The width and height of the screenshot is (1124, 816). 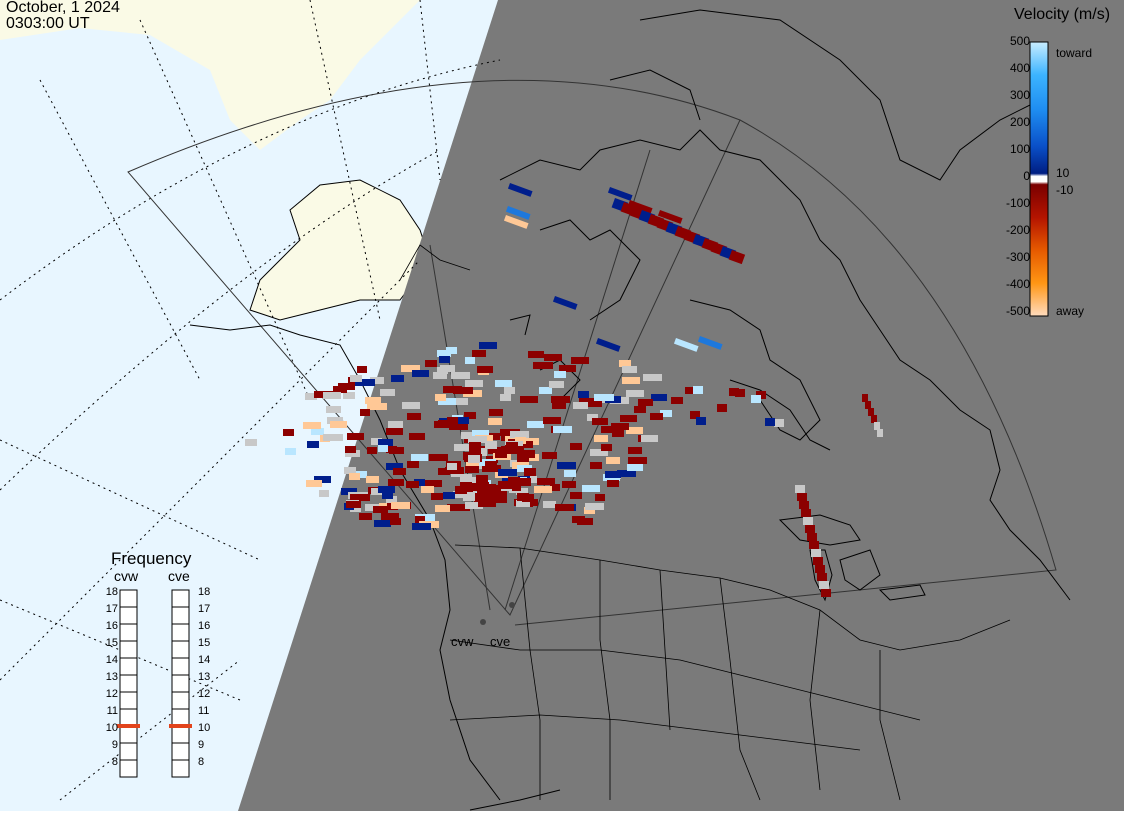 I want to click on freq-radar-label-cvw: cvw, so click(x=126, y=576).